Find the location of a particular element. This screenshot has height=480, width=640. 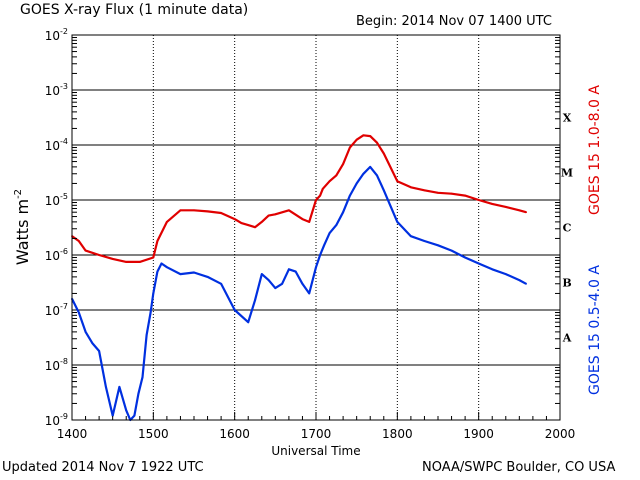

y-tick-label: 10⁻⁸ is located at coordinates (56, 365).